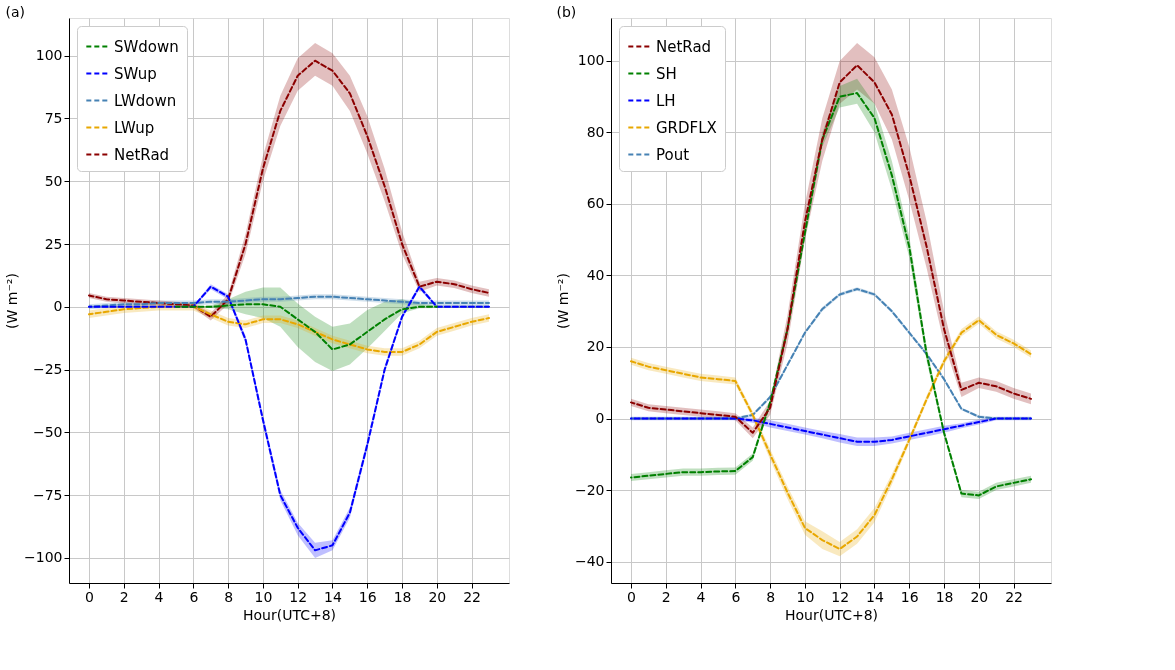 This screenshot has height=670, width=1175. What do you see at coordinates (134, 127) in the screenshot?
I see `legend-label: LWup` at bounding box center [134, 127].